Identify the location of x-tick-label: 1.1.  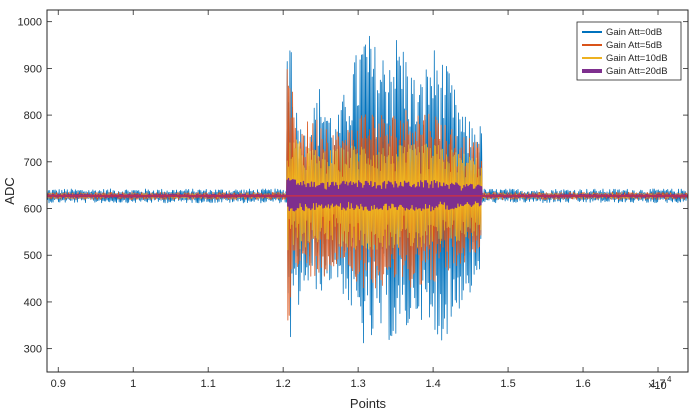
(208, 384).